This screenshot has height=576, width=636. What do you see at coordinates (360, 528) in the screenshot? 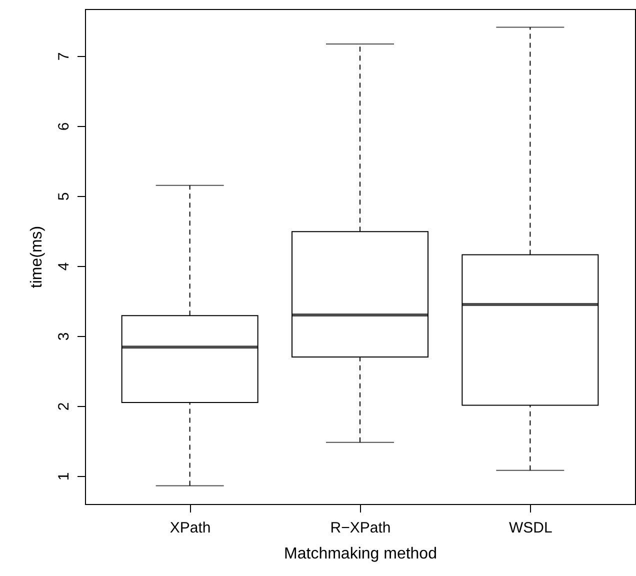
I see `x-tick-label: R−XPath` at bounding box center [360, 528].